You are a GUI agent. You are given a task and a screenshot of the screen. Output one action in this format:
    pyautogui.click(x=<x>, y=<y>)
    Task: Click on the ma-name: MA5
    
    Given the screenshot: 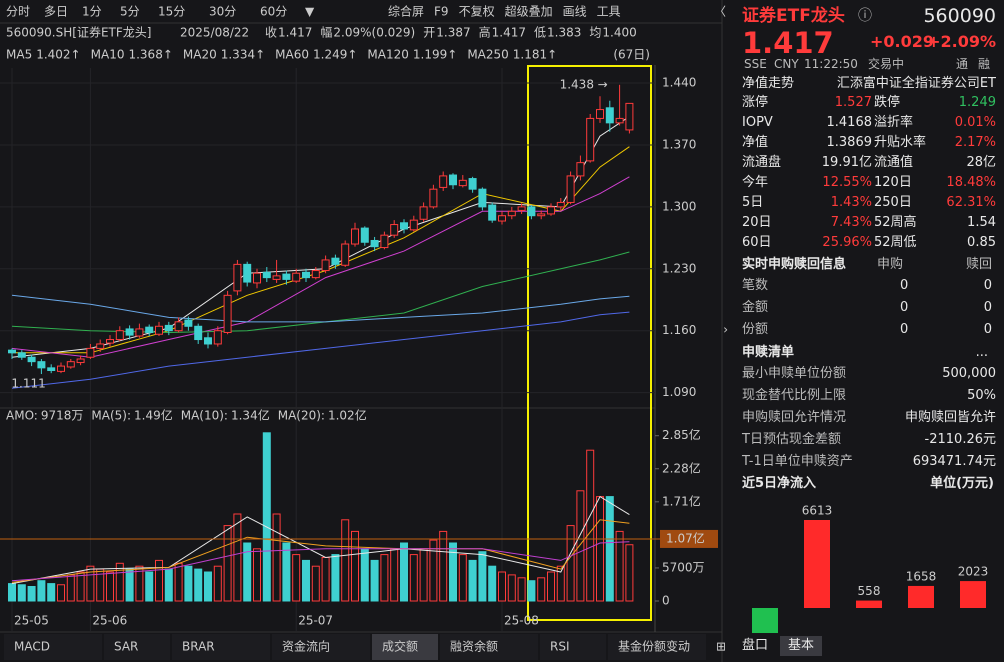 What is the action you would take?
    pyautogui.click(x=19, y=55)
    